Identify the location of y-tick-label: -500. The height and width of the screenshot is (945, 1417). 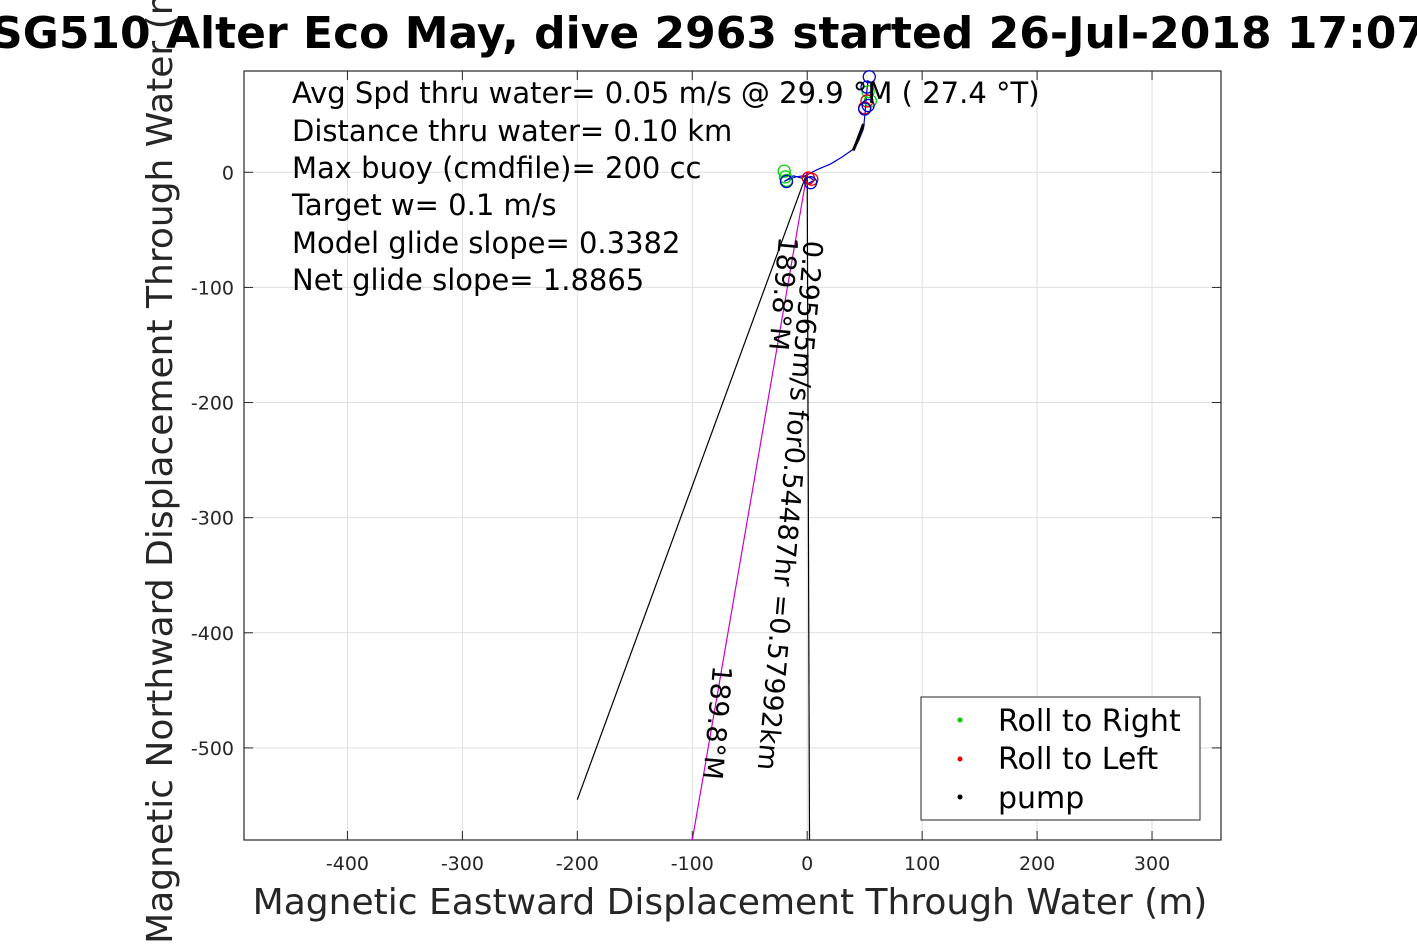
(212, 749).